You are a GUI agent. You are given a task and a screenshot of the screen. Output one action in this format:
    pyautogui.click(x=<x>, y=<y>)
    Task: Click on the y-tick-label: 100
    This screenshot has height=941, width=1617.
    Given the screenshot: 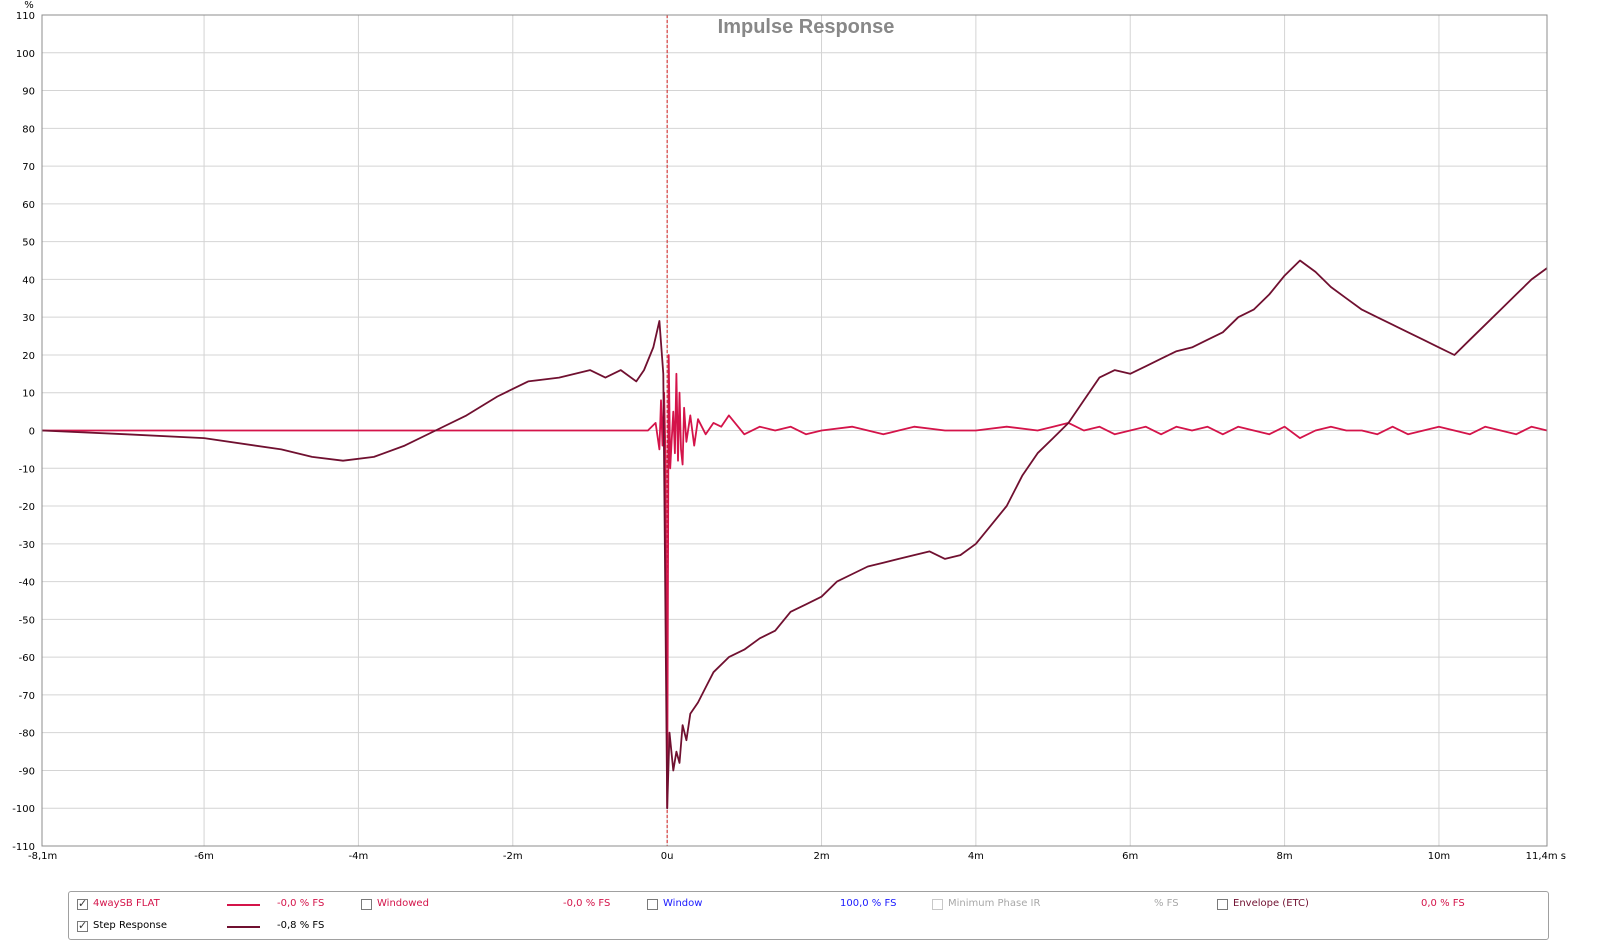 What is the action you would take?
    pyautogui.click(x=25, y=54)
    